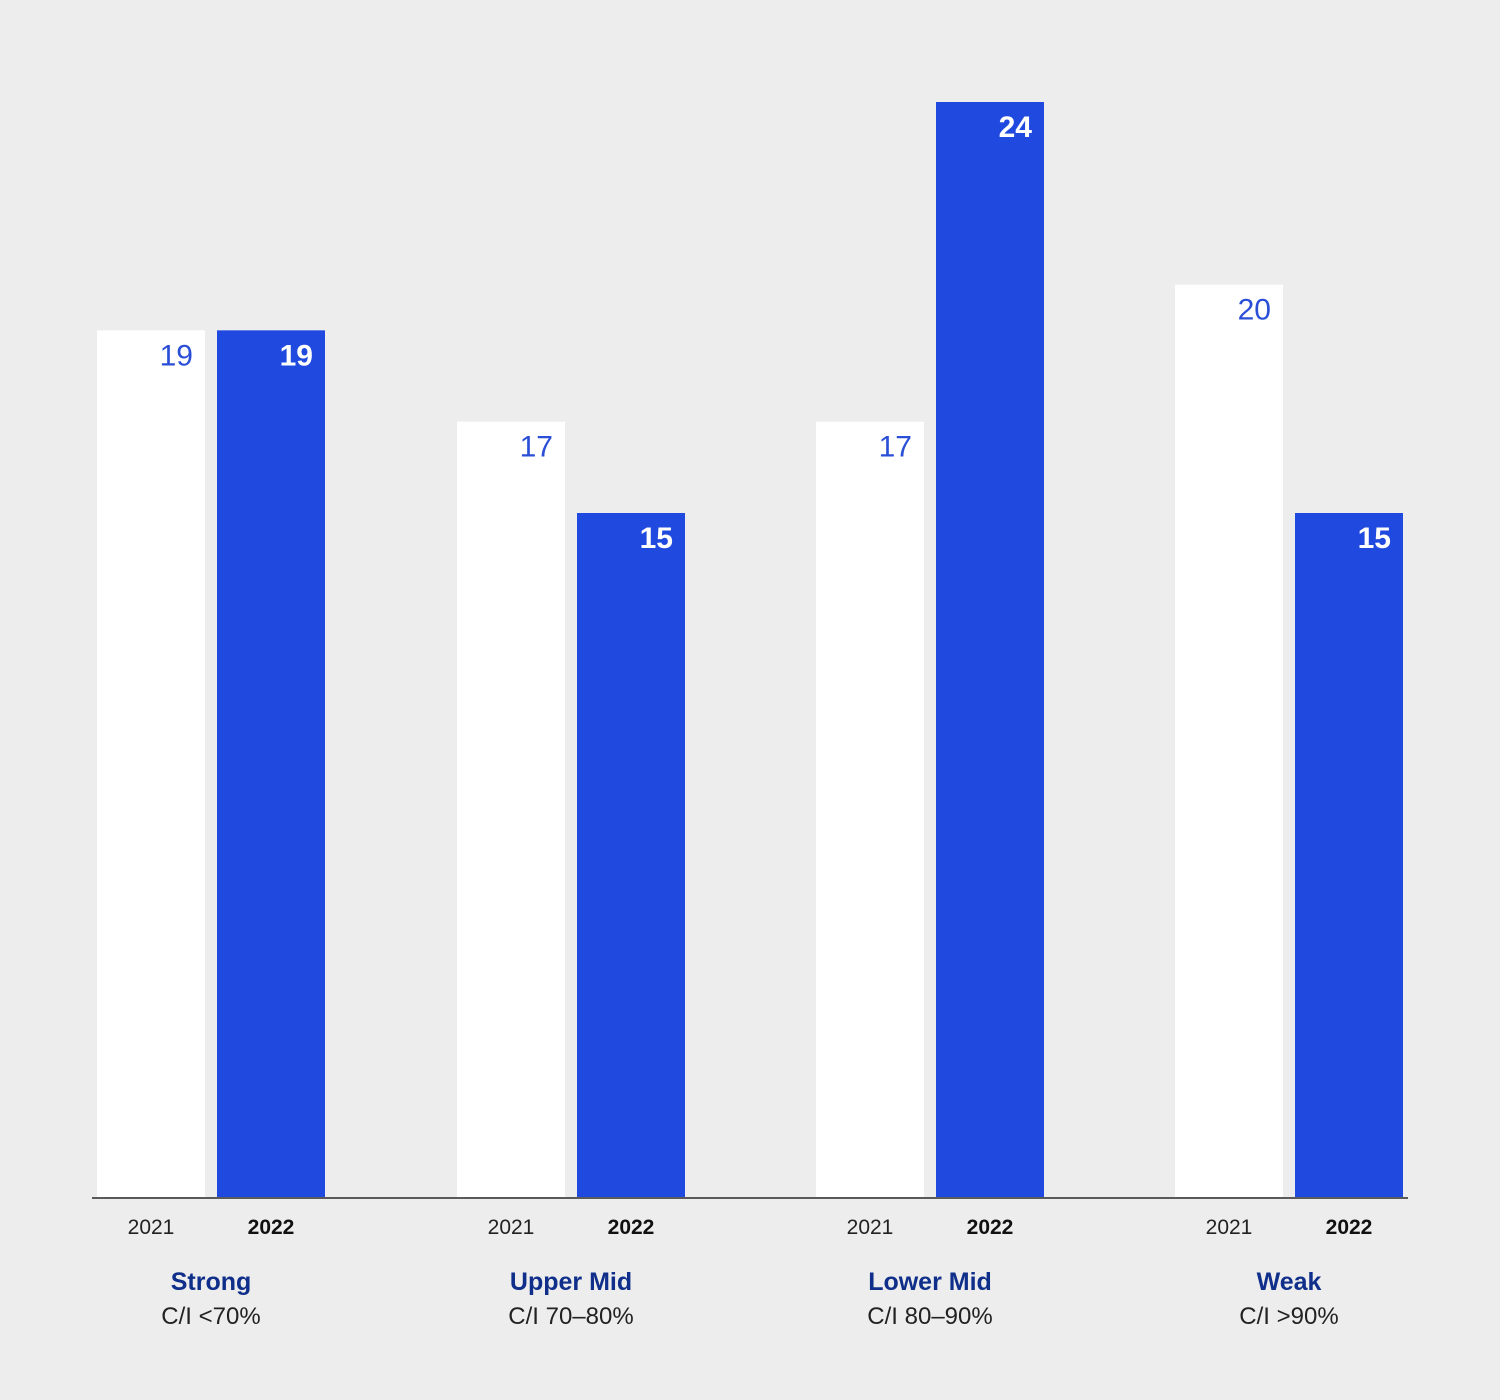 Image resolution: width=1500 pixels, height=1400 pixels. I want to click on tick-label-strong-2021: 2021, so click(151, 1227).